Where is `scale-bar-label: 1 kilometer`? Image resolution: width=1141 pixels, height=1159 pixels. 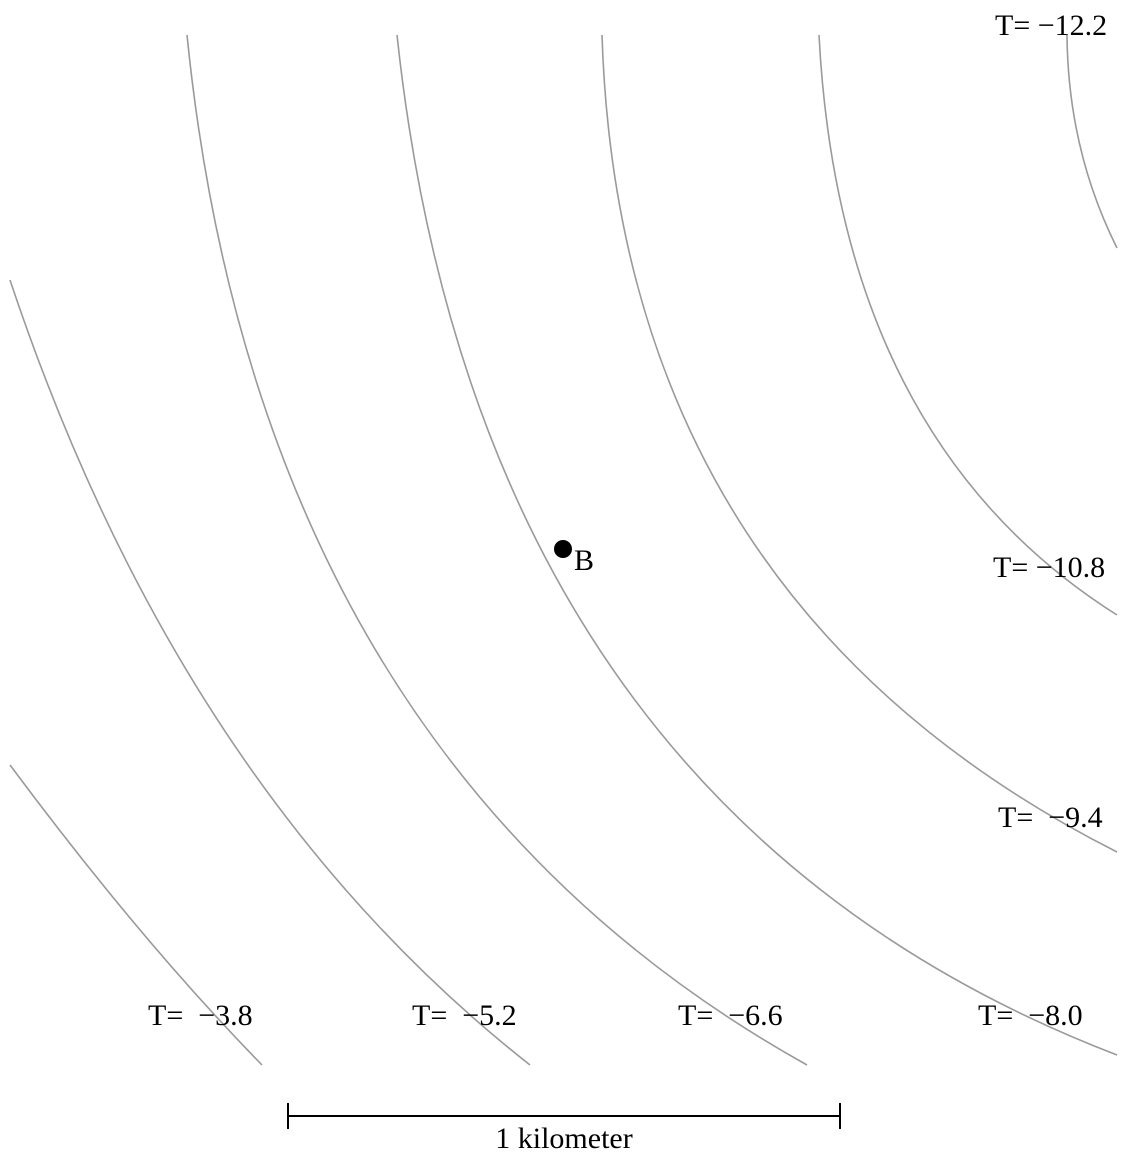
scale-bar-label: 1 kilometer is located at coordinates (563, 1138).